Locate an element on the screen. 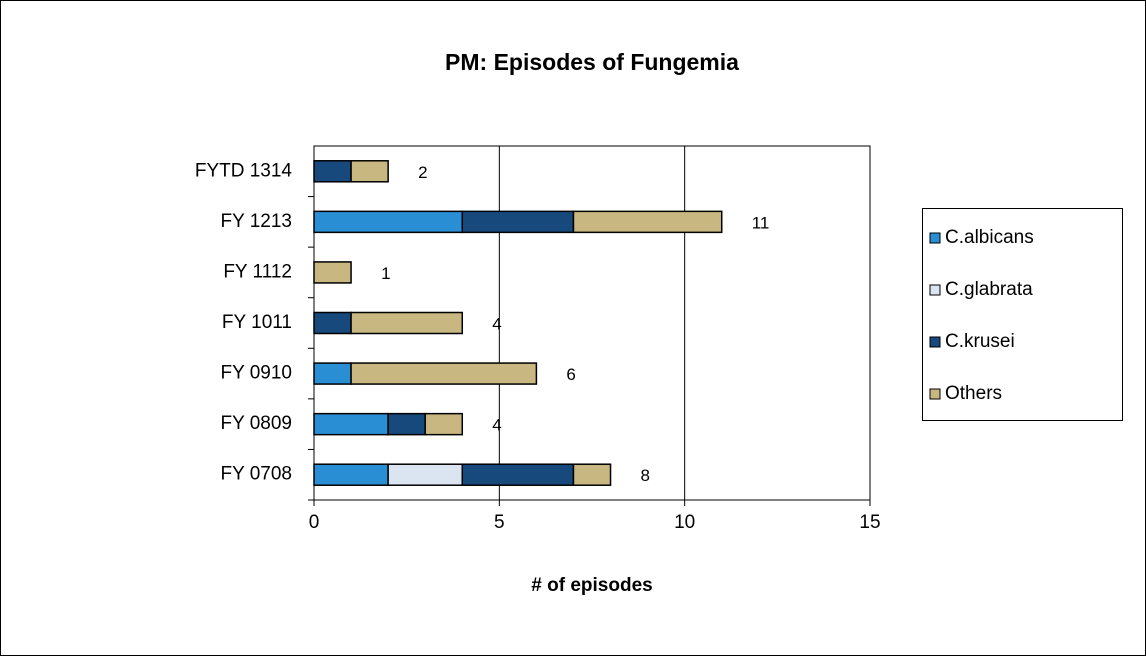 The image size is (1146, 656). total-label: 2 is located at coordinates (422, 172).